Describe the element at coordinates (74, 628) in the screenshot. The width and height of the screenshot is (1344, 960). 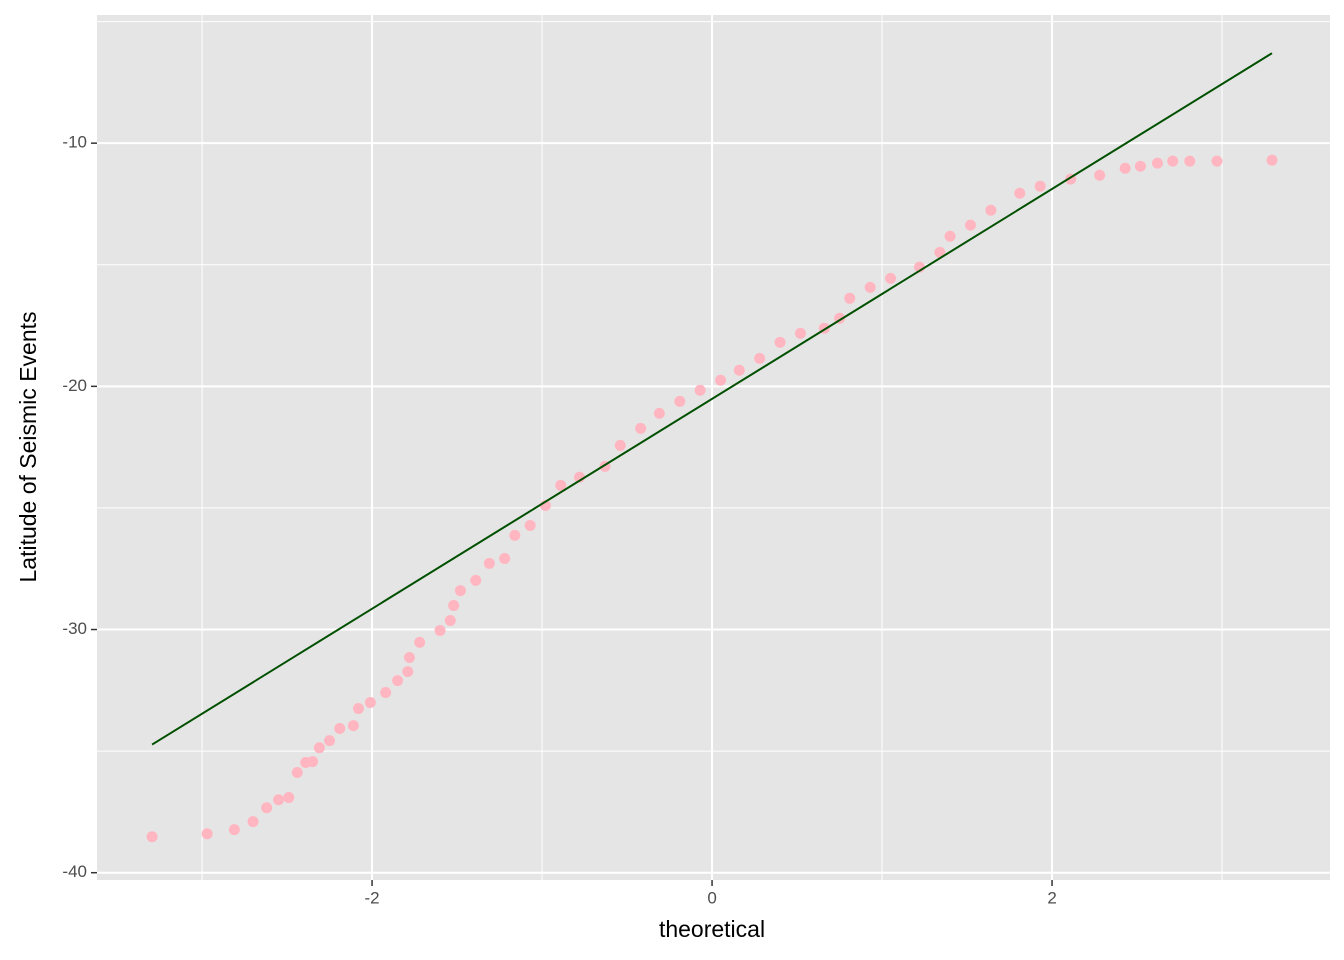
I see `y-tick-label: -30` at that location.